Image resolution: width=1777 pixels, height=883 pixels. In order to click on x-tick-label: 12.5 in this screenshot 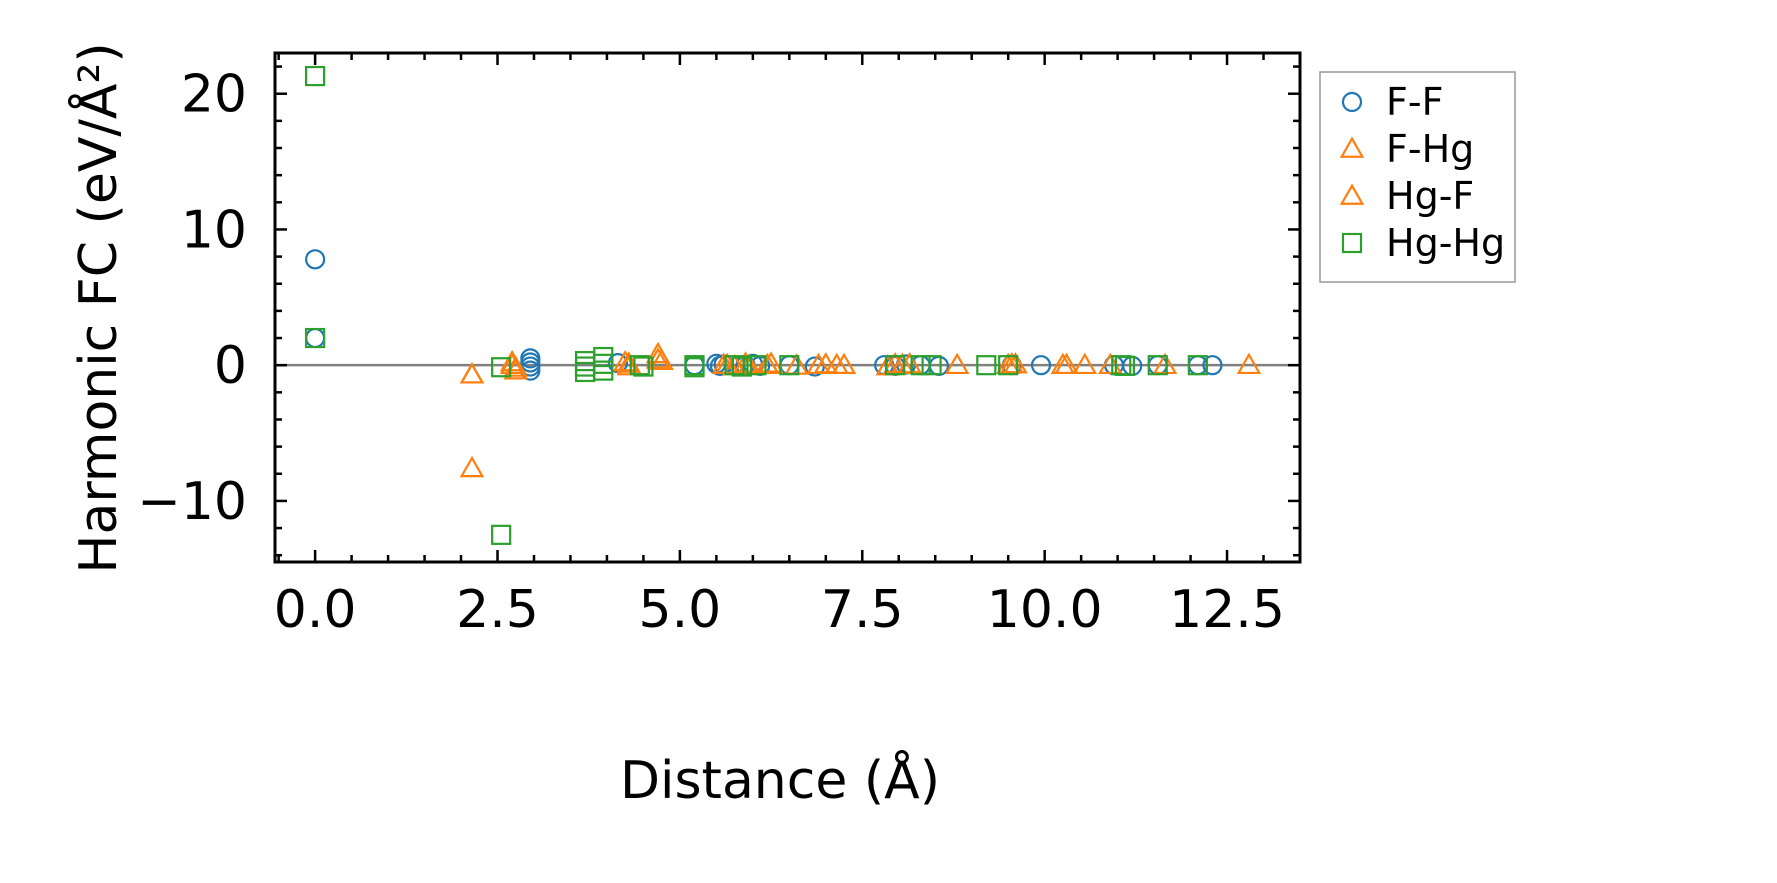, I will do `click(1227, 610)`.